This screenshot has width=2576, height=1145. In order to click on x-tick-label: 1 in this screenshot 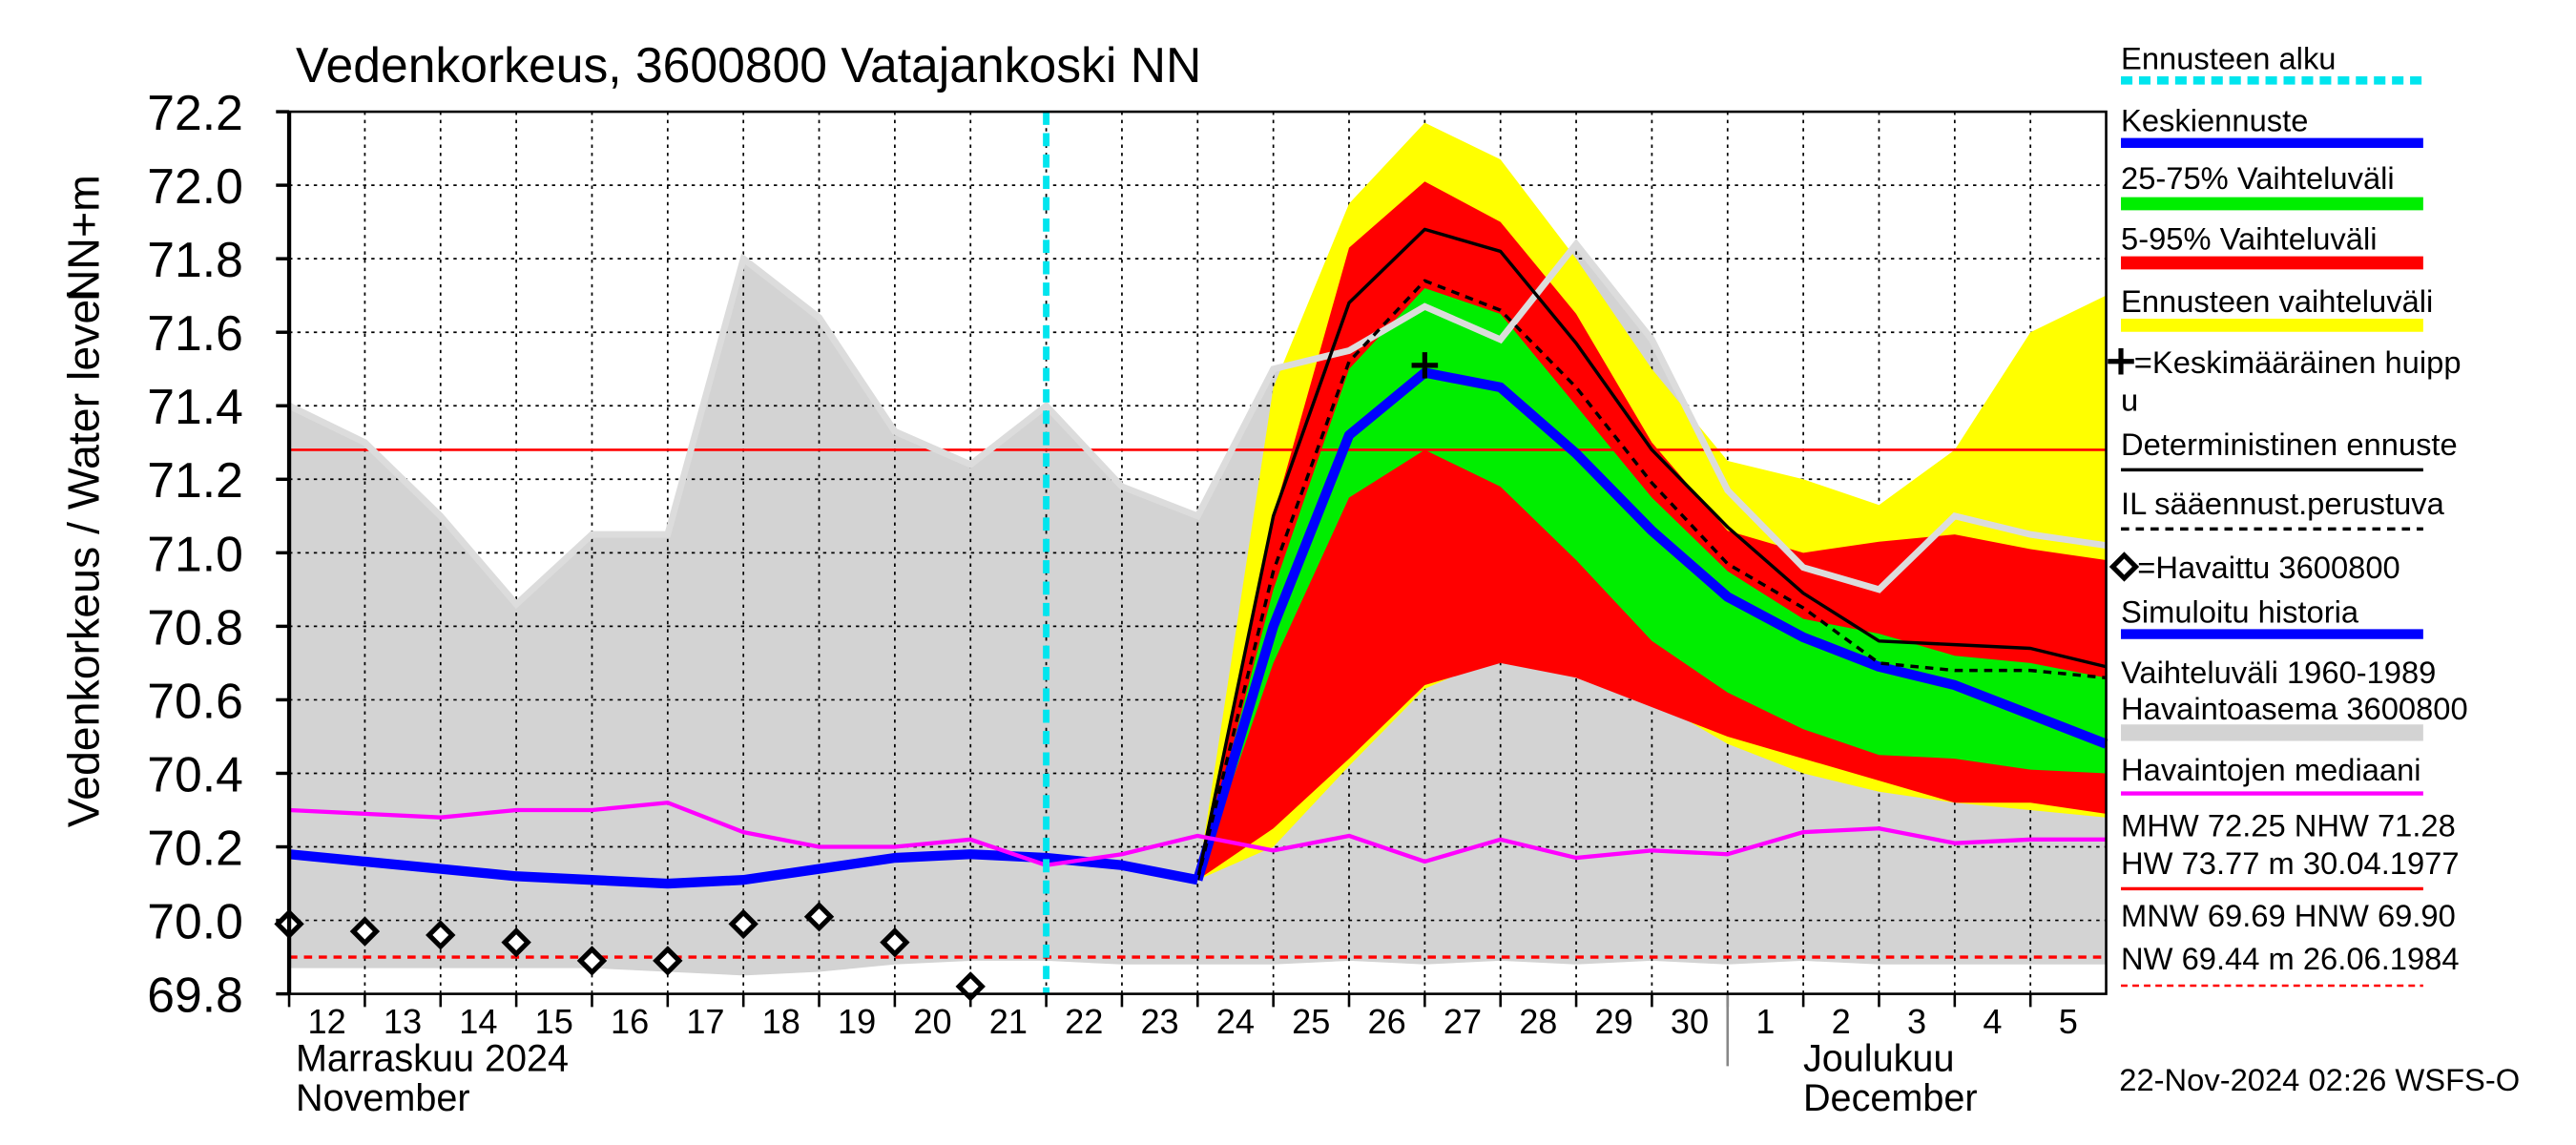, I will do `click(1765, 1022)`.